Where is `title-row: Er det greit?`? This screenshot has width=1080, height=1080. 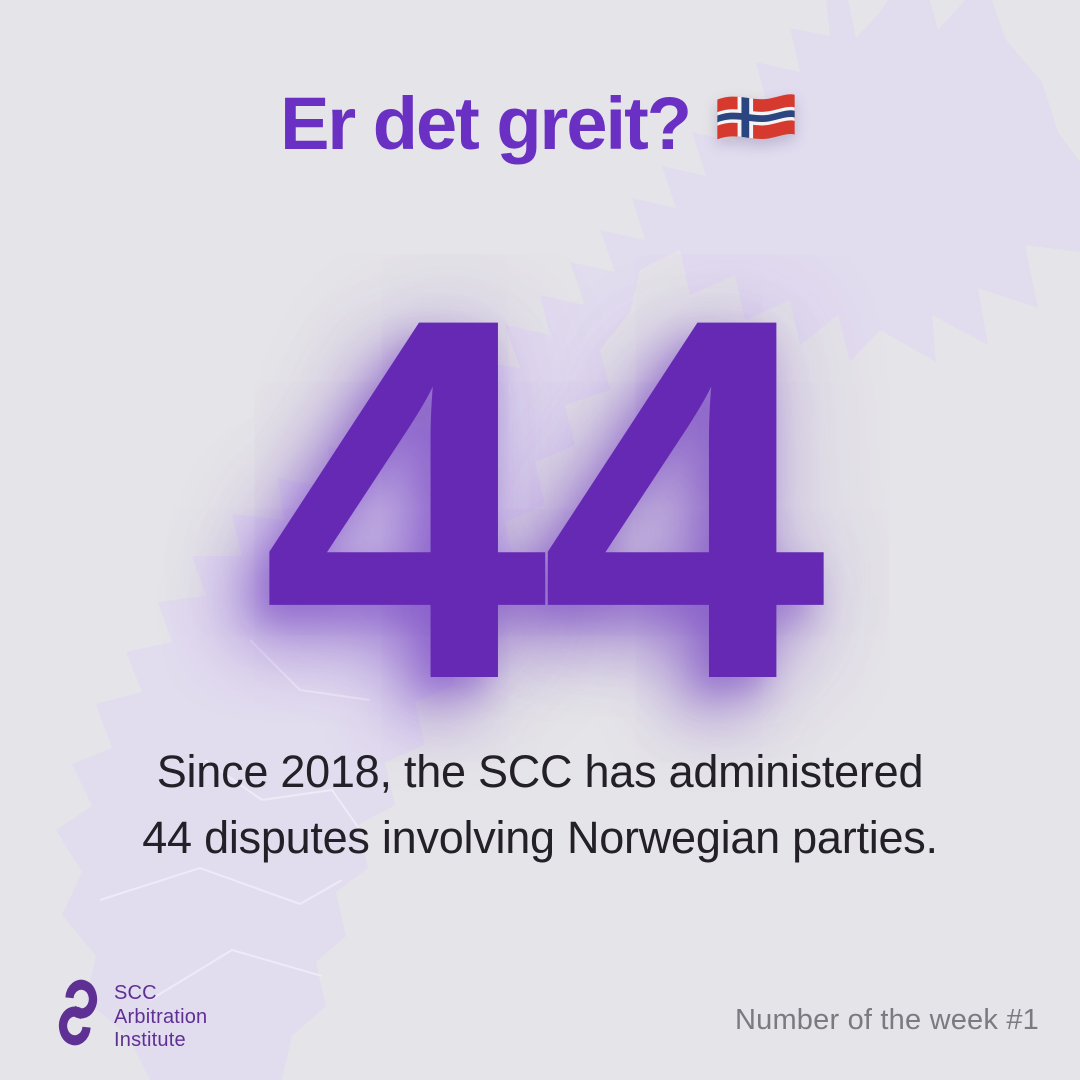
title-row: Er det greit? is located at coordinates (540, 124).